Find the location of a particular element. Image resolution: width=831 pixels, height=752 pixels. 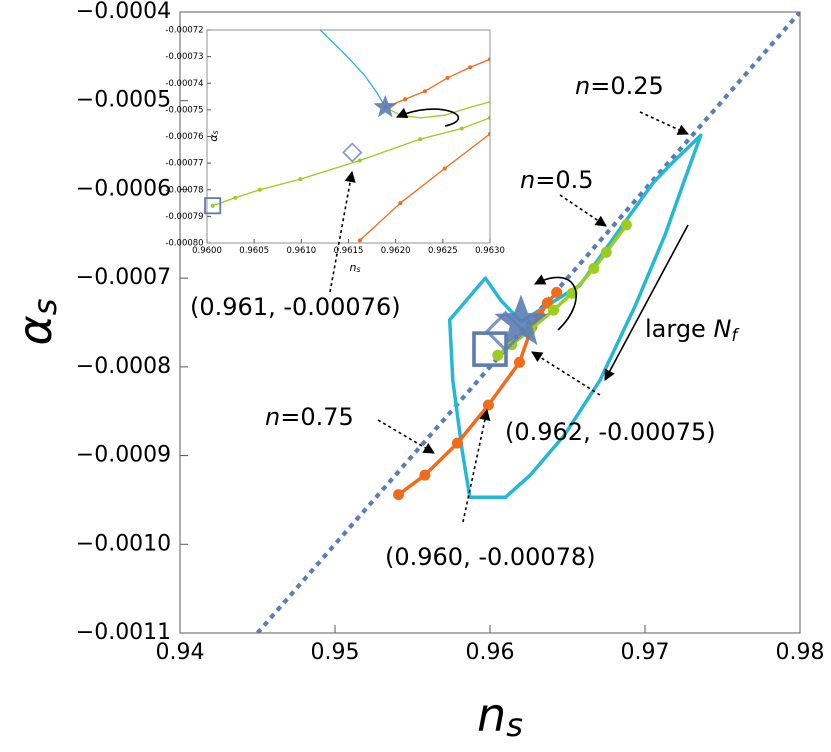

annotation: large Nf is located at coordinates (692, 330).